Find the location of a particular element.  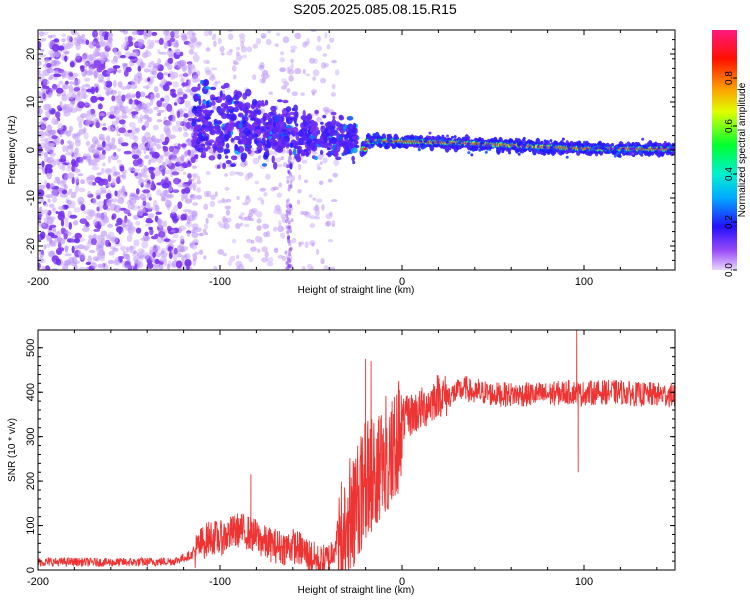

snr-ylabel: SNR (10 * v/v) is located at coordinates (12, 450).